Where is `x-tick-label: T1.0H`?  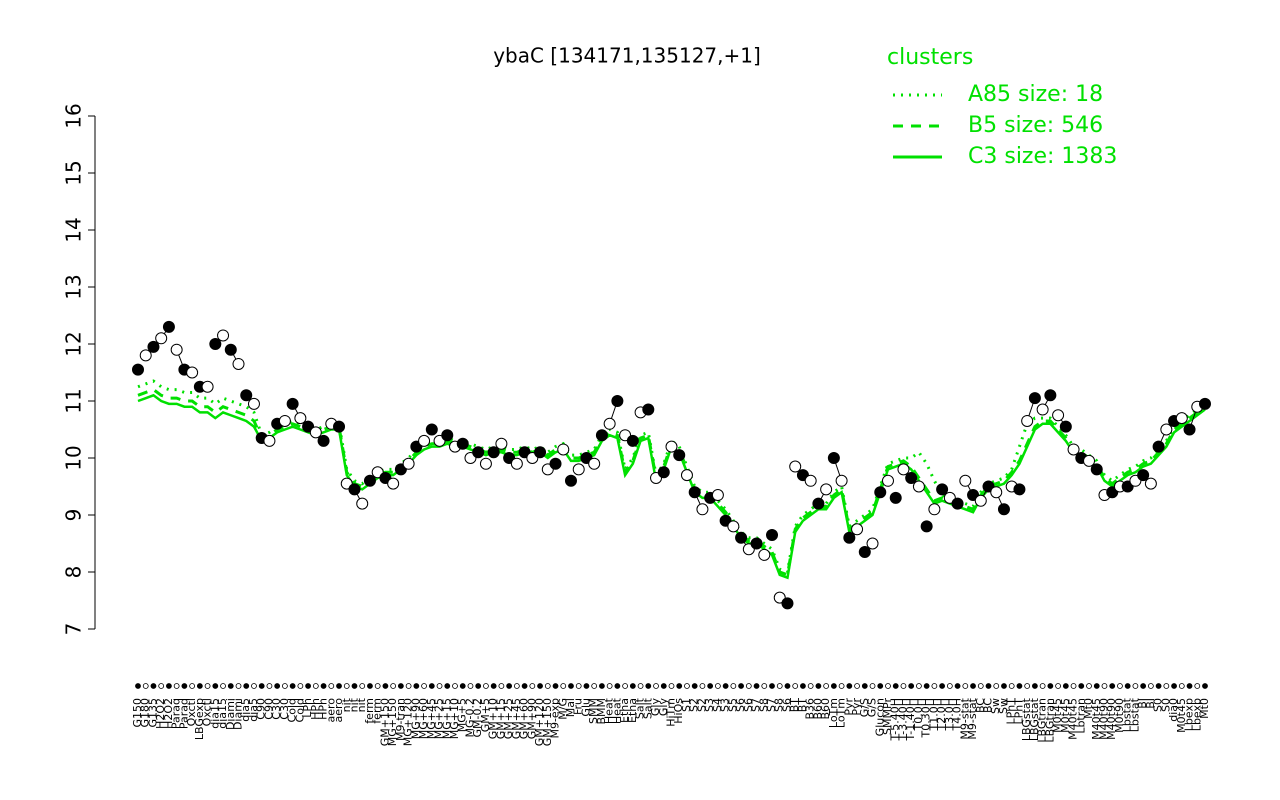
x-tick-label: T1.0H is located at coordinates (933, 714).